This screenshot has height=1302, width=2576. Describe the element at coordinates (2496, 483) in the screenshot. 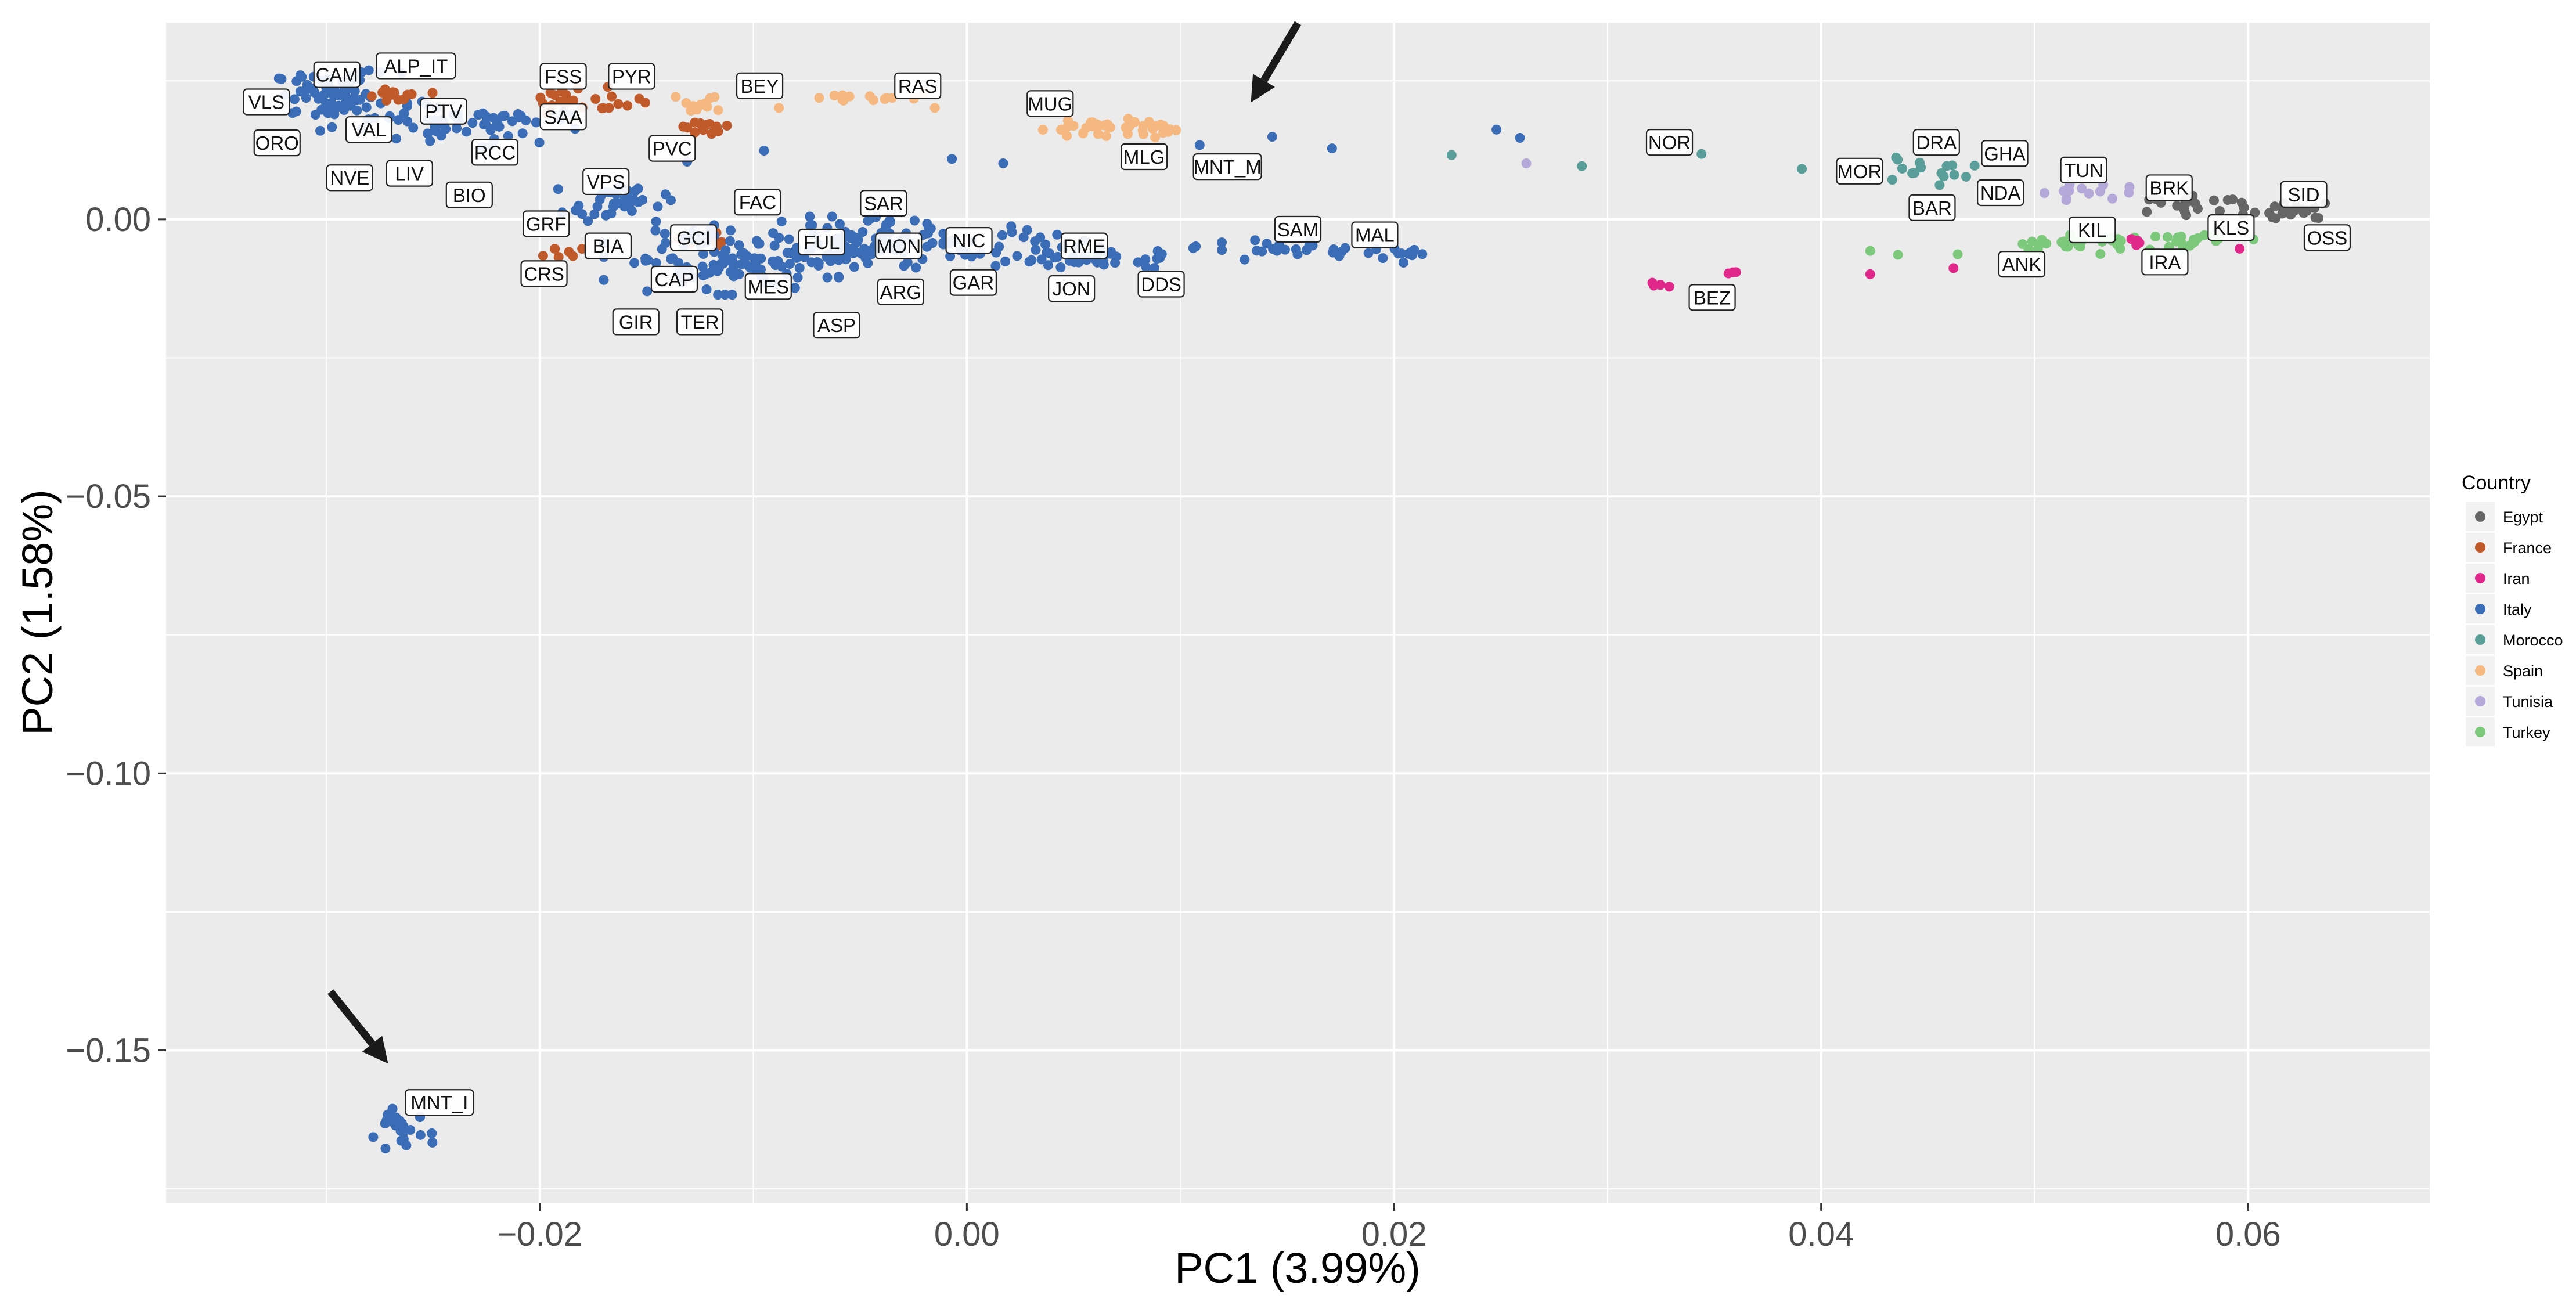

I see `legend-title: Country` at that location.